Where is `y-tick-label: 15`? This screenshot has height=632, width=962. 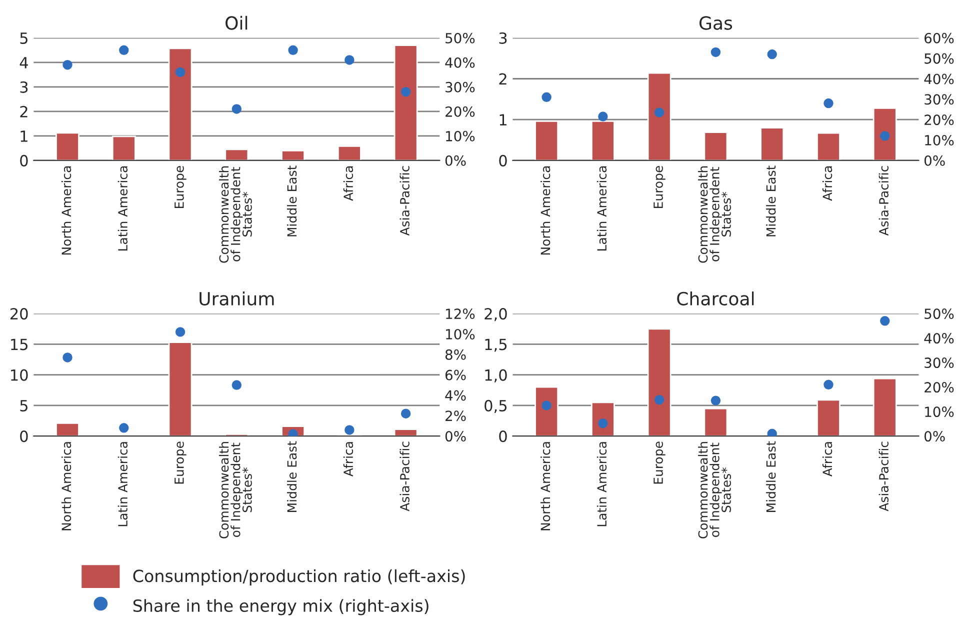 y-tick-label: 15 is located at coordinates (19, 344).